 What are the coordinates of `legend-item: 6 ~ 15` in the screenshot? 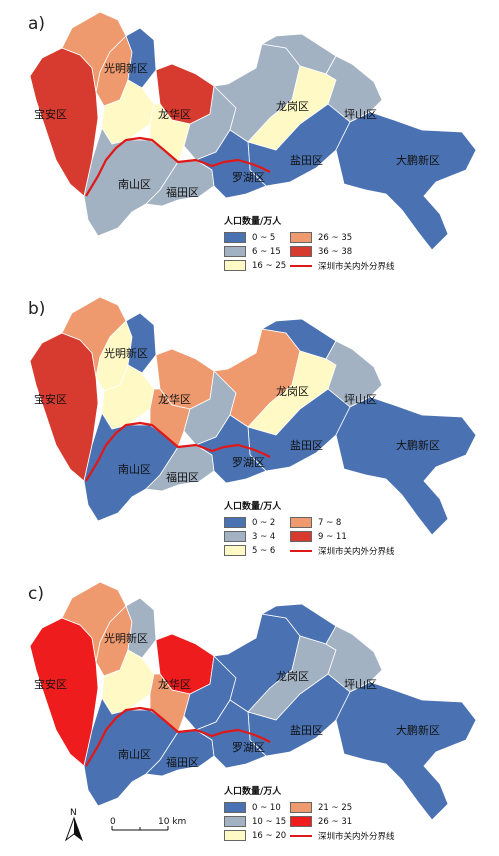 It's located at (252, 251).